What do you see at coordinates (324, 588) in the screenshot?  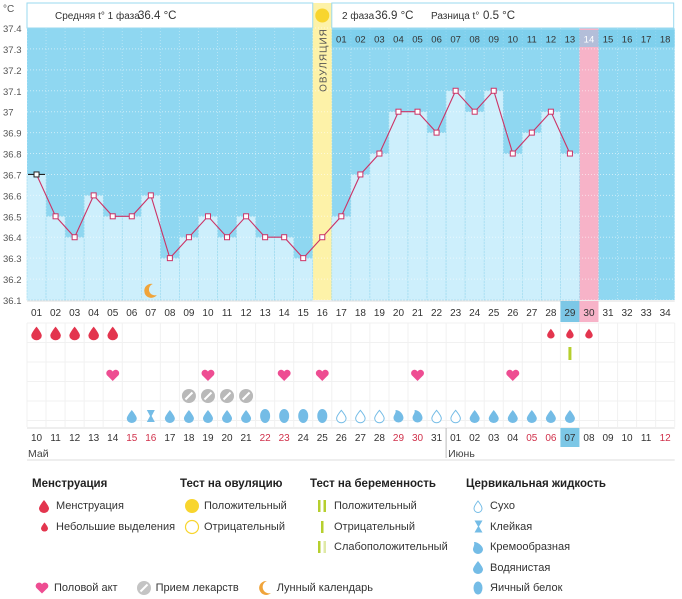 I see `legend-label: Лунный календарь` at bounding box center [324, 588].